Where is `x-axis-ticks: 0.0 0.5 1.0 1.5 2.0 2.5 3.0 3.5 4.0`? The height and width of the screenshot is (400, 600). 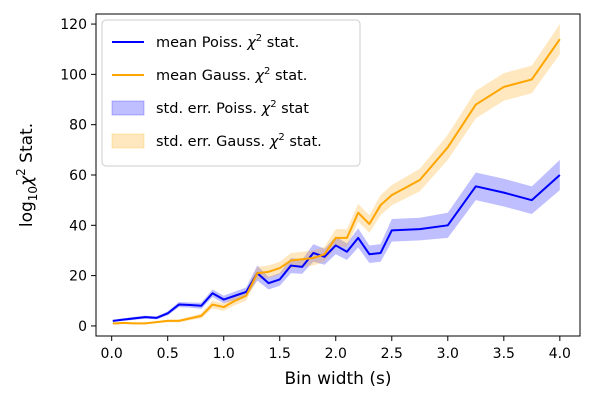 x-axis-ticks: 0.0 0.5 1.0 1.5 2.0 2.5 3.0 3.5 4.0 is located at coordinates (336, 349).